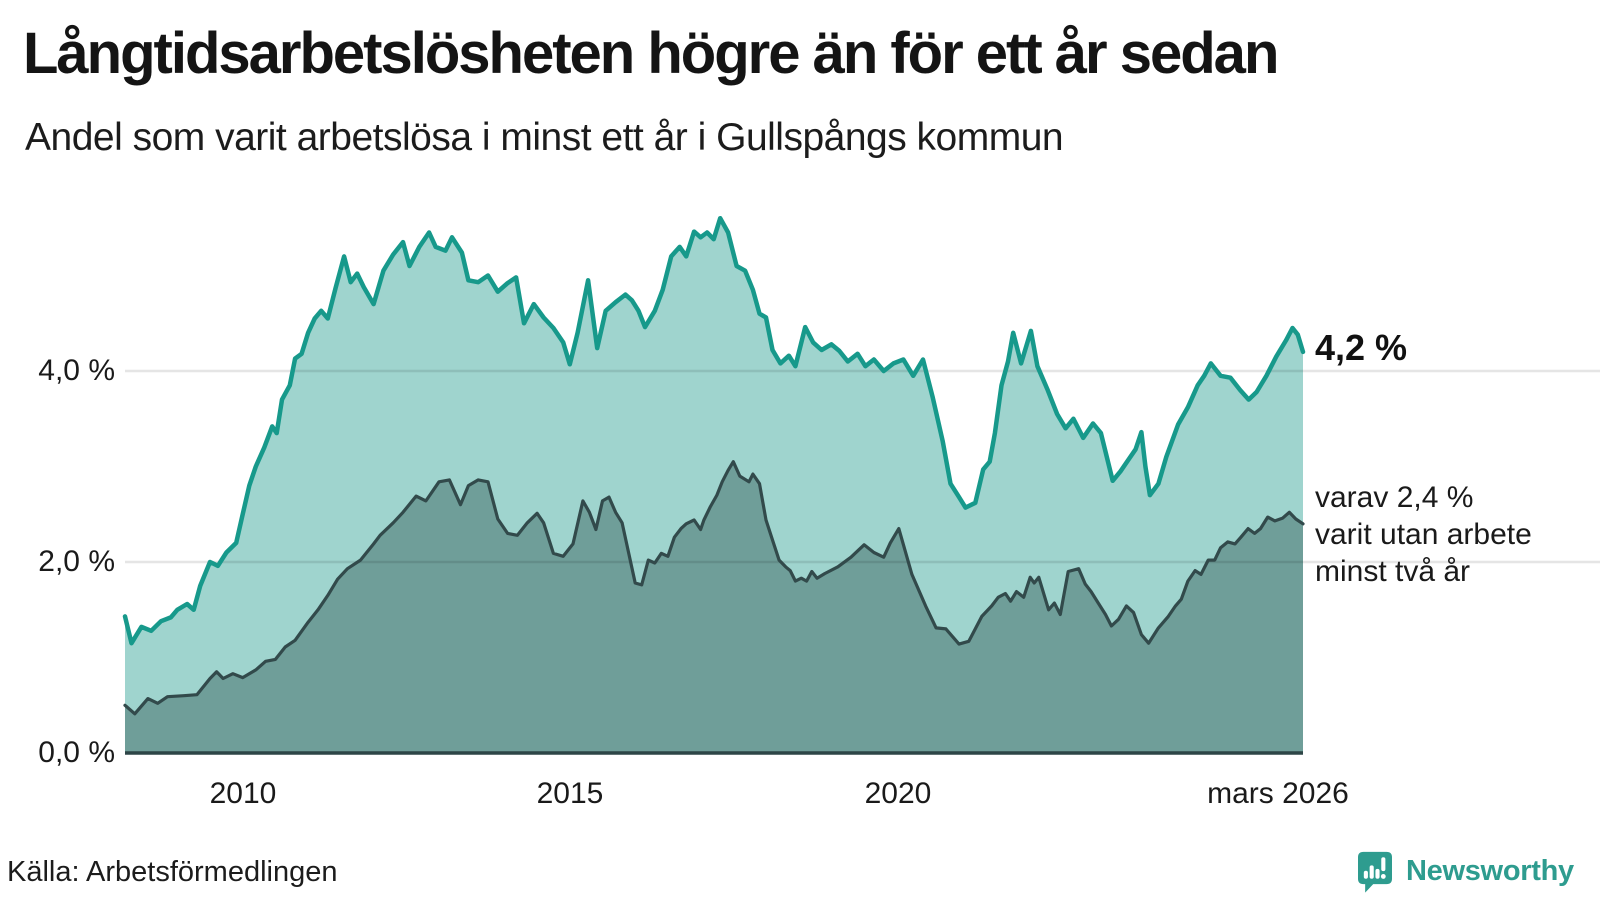 The width and height of the screenshot is (1600, 900). I want to click on source-note: Källa: Arbetsförmedlingen, so click(172, 872).